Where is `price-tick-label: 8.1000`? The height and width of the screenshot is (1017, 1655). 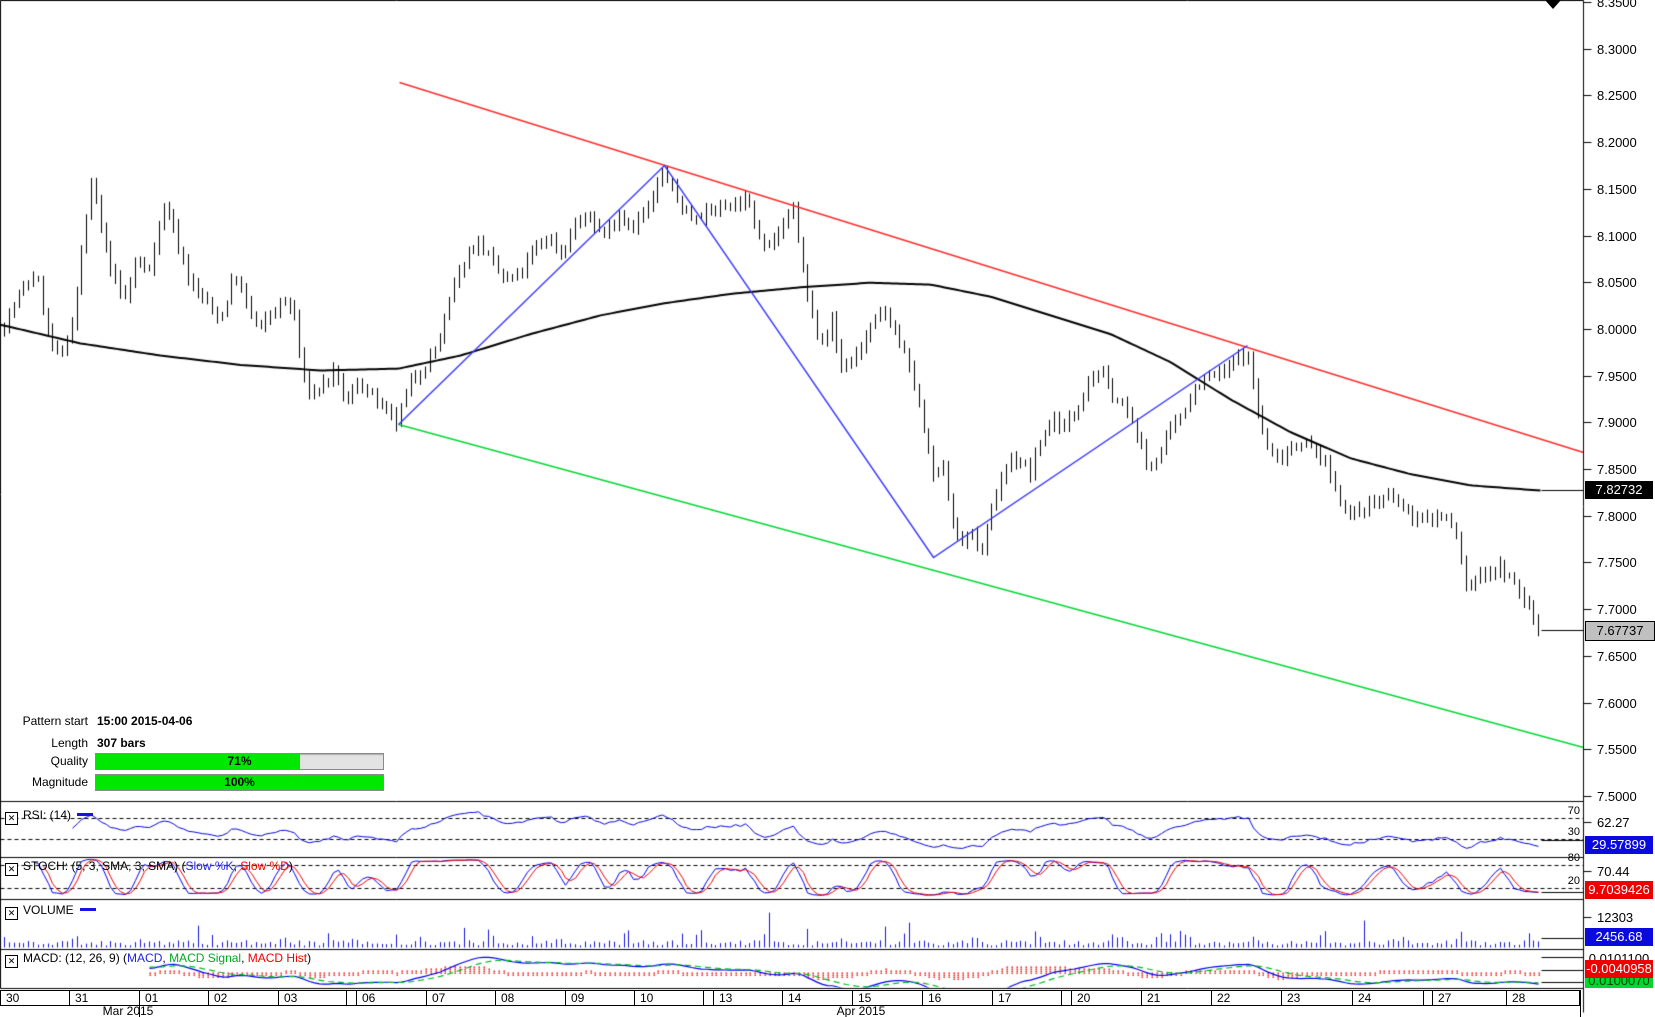
price-tick-label: 8.1000 is located at coordinates (1617, 236).